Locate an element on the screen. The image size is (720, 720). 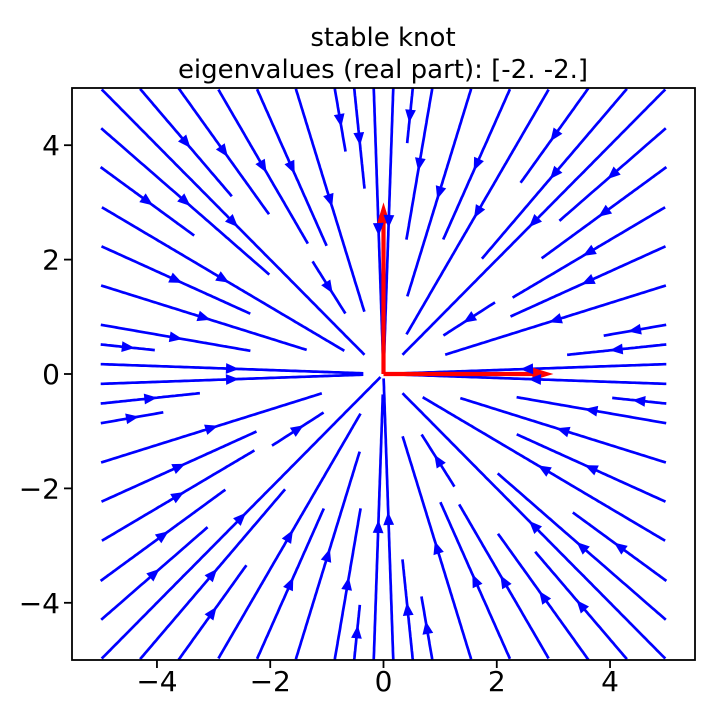
y-tick-label: −2 is located at coordinates (39, 488).